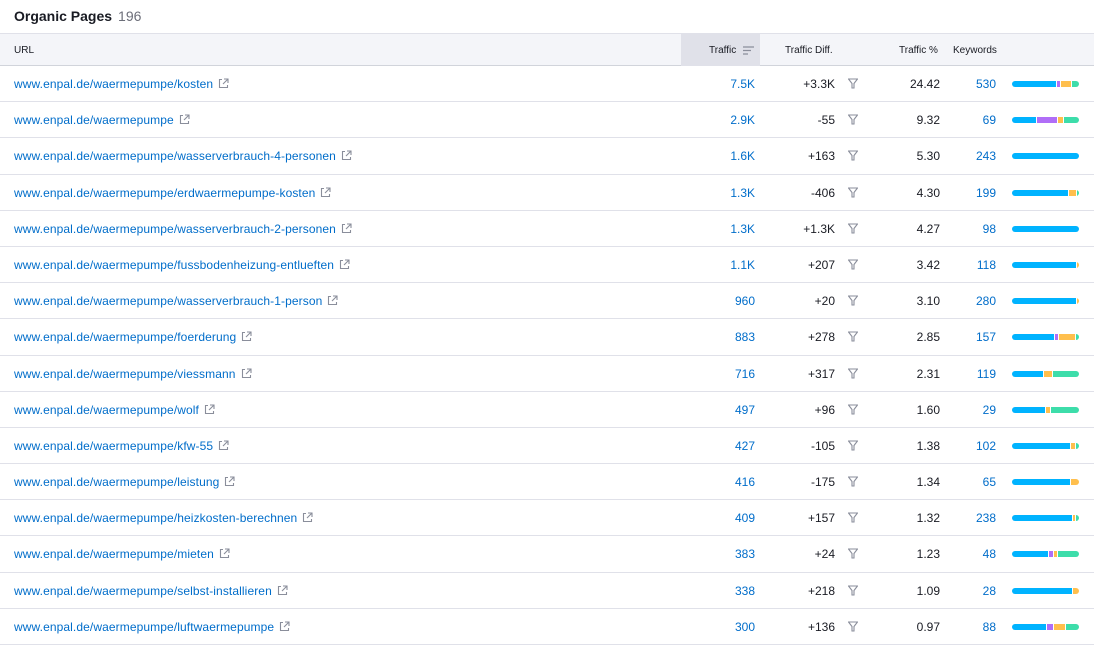 The width and height of the screenshot is (1094, 645). Describe the element at coordinates (985, 337) in the screenshot. I see `keywords-value: 157` at that location.